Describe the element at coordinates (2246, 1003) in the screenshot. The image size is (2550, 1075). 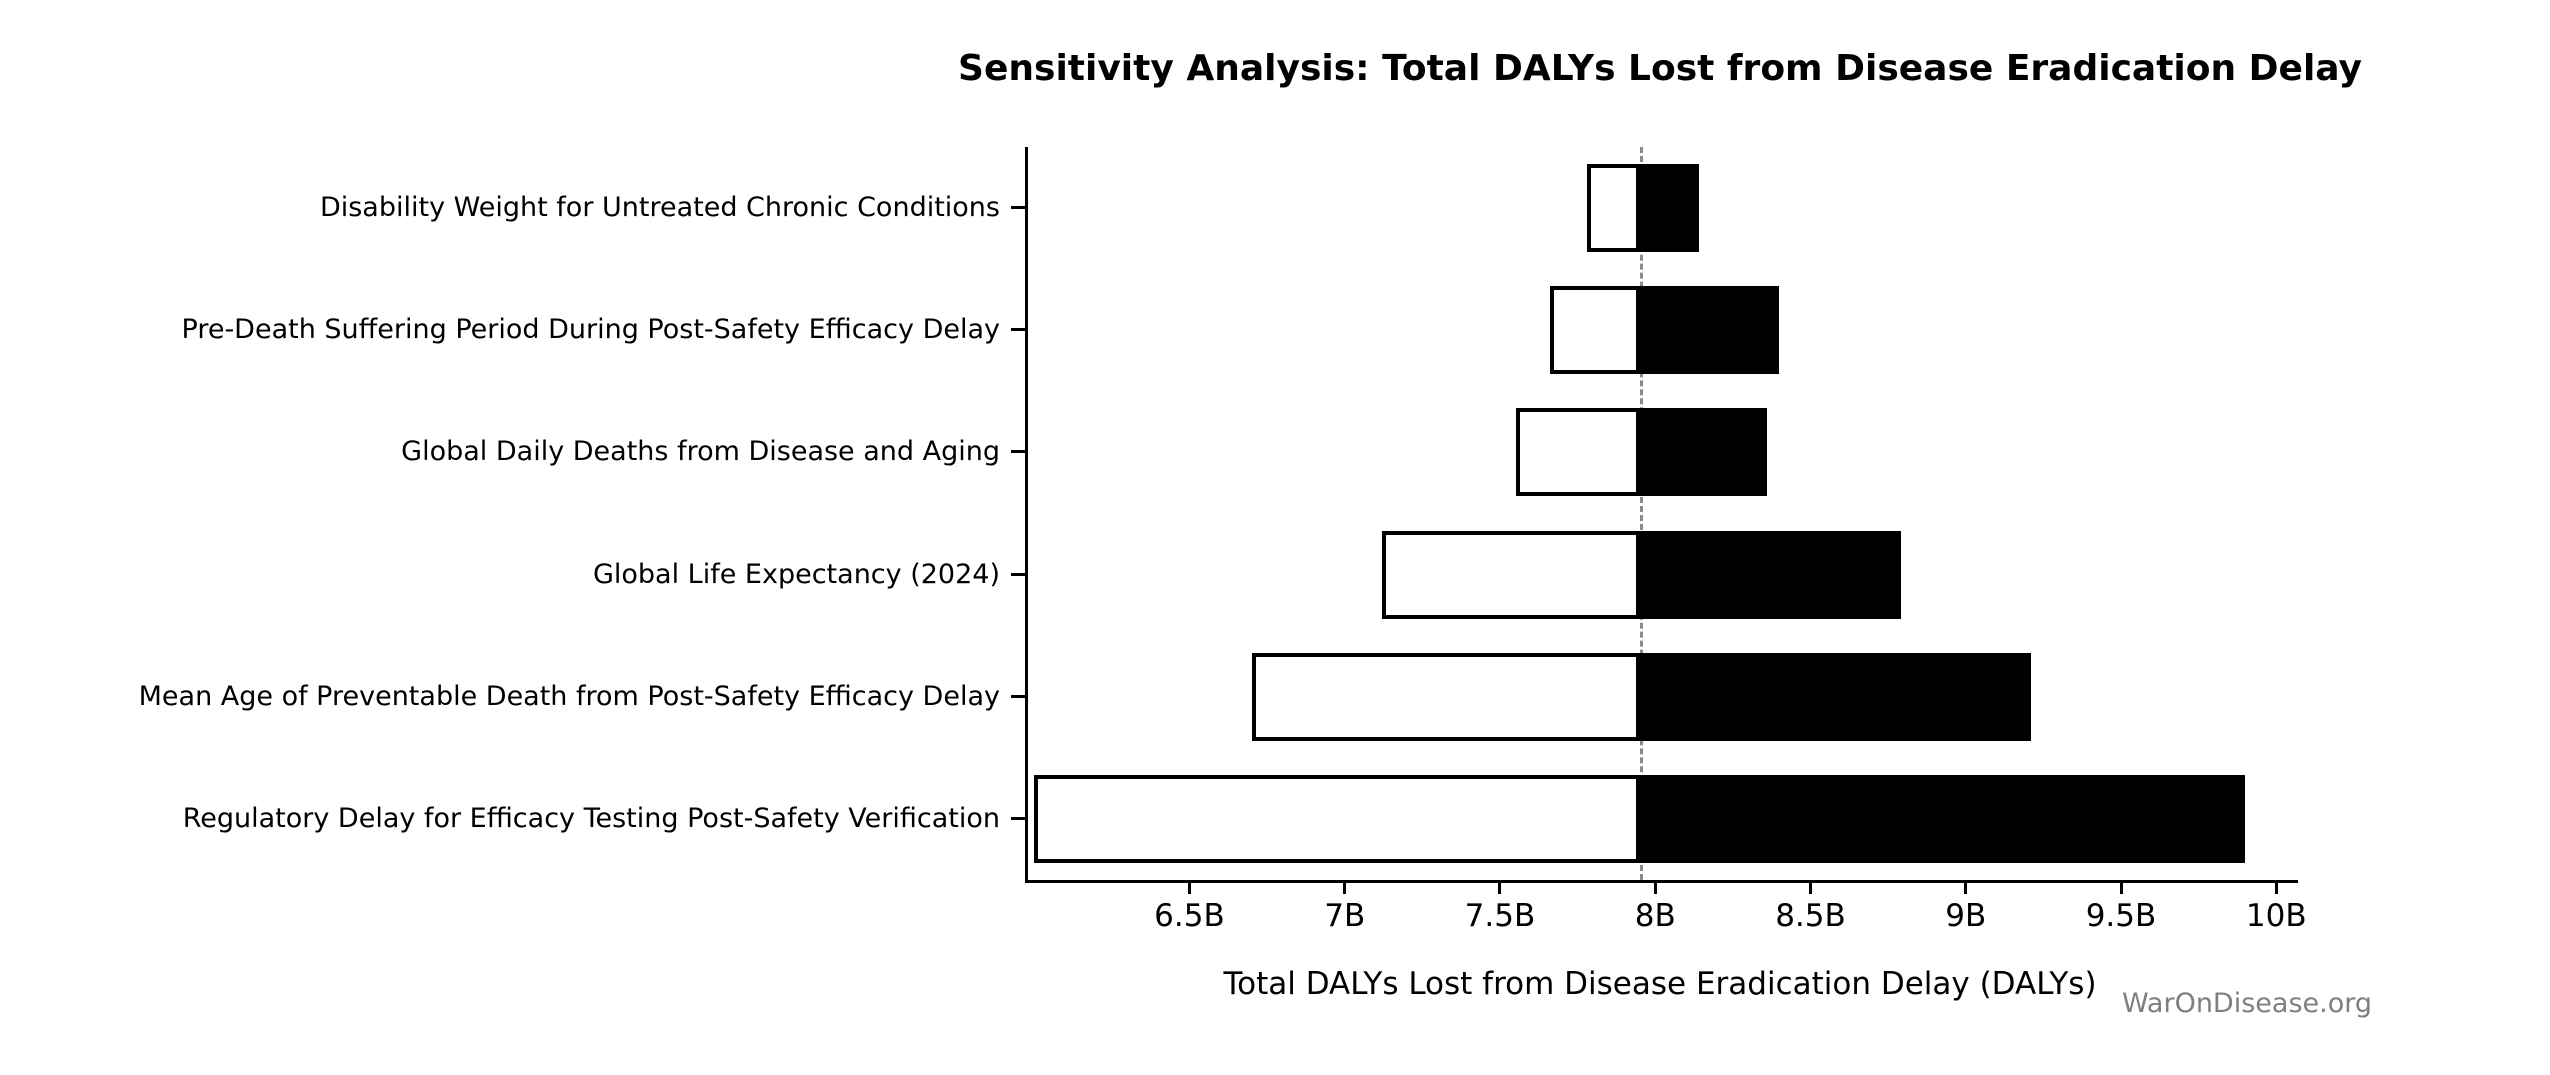
I see `watermark: WarOnDisease.org` at that location.